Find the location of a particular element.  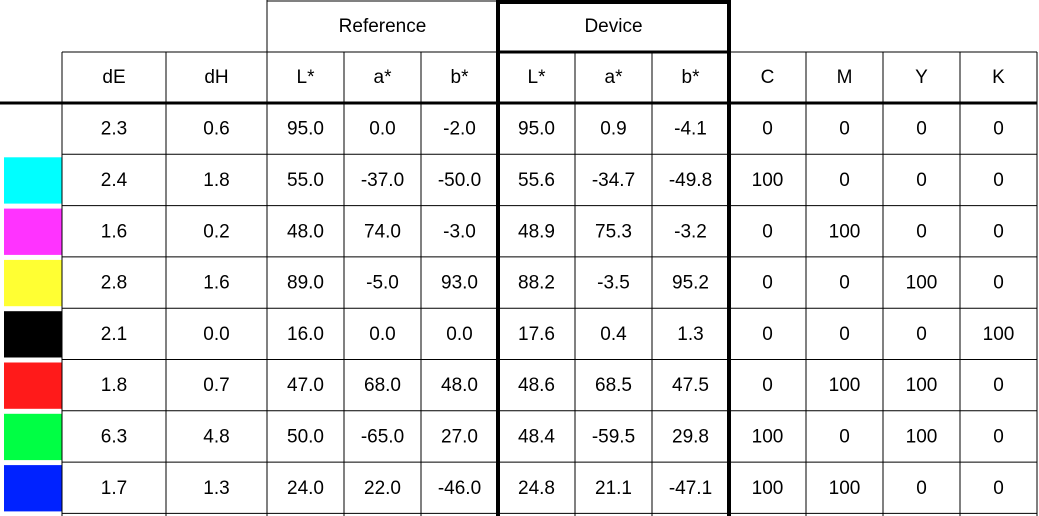

cell: 55.6 is located at coordinates (536, 180).